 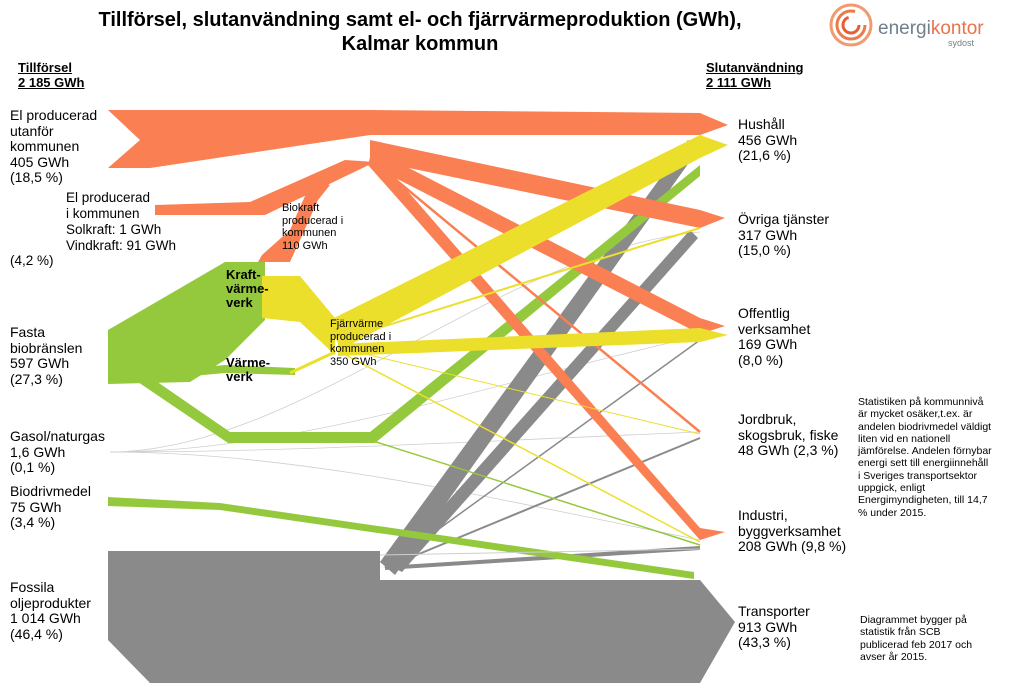 What do you see at coordinates (957, 28) in the screenshot?
I see `logo-part2: kontor` at bounding box center [957, 28].